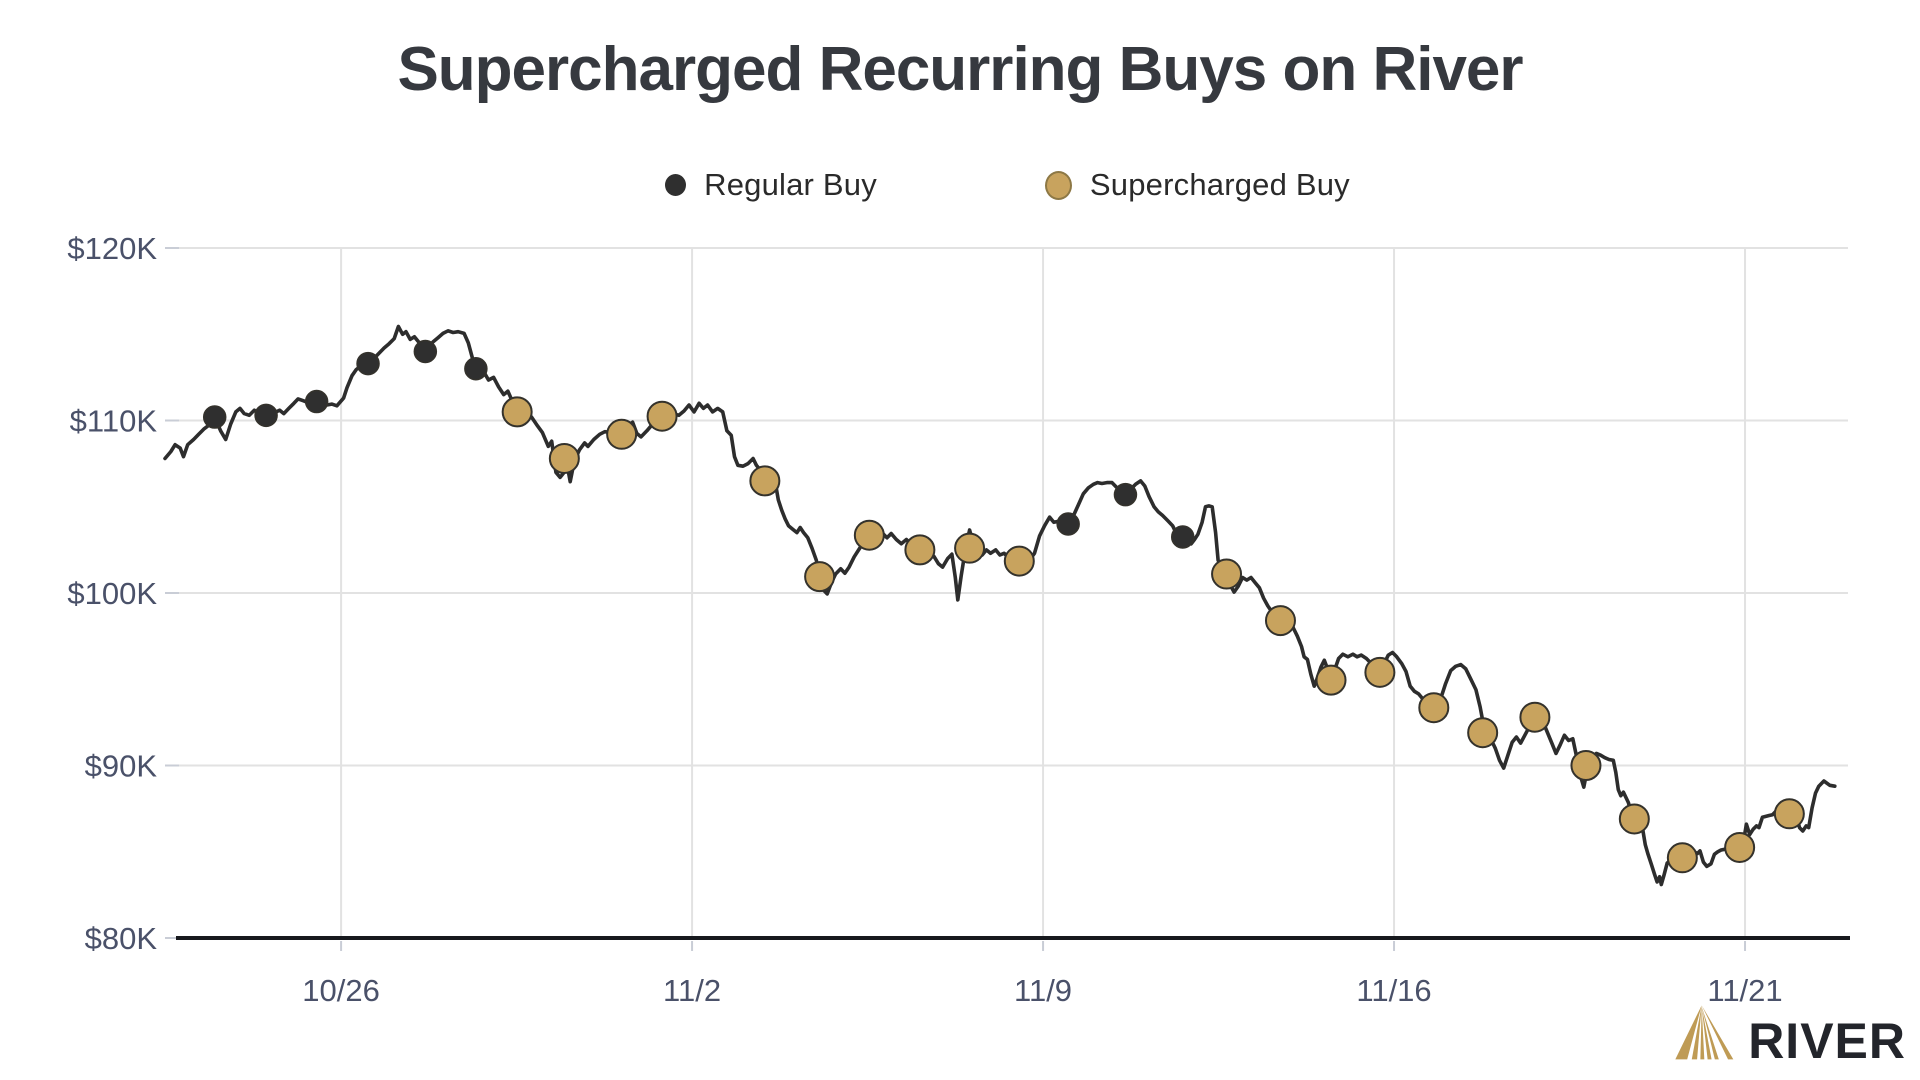  I want to click on chart-title: Supercharged Recurring Buys on River, so click(960, 69).